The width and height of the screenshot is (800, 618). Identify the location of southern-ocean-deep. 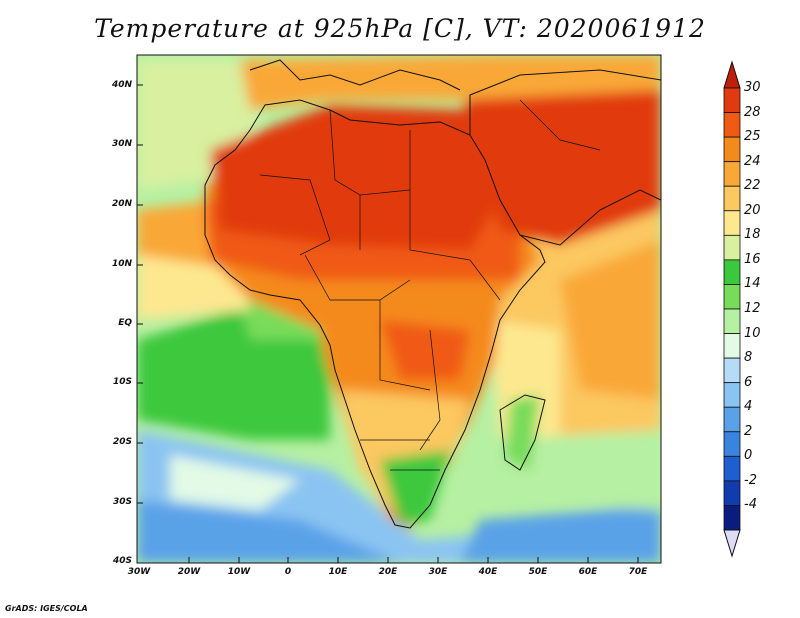
(268, 531).